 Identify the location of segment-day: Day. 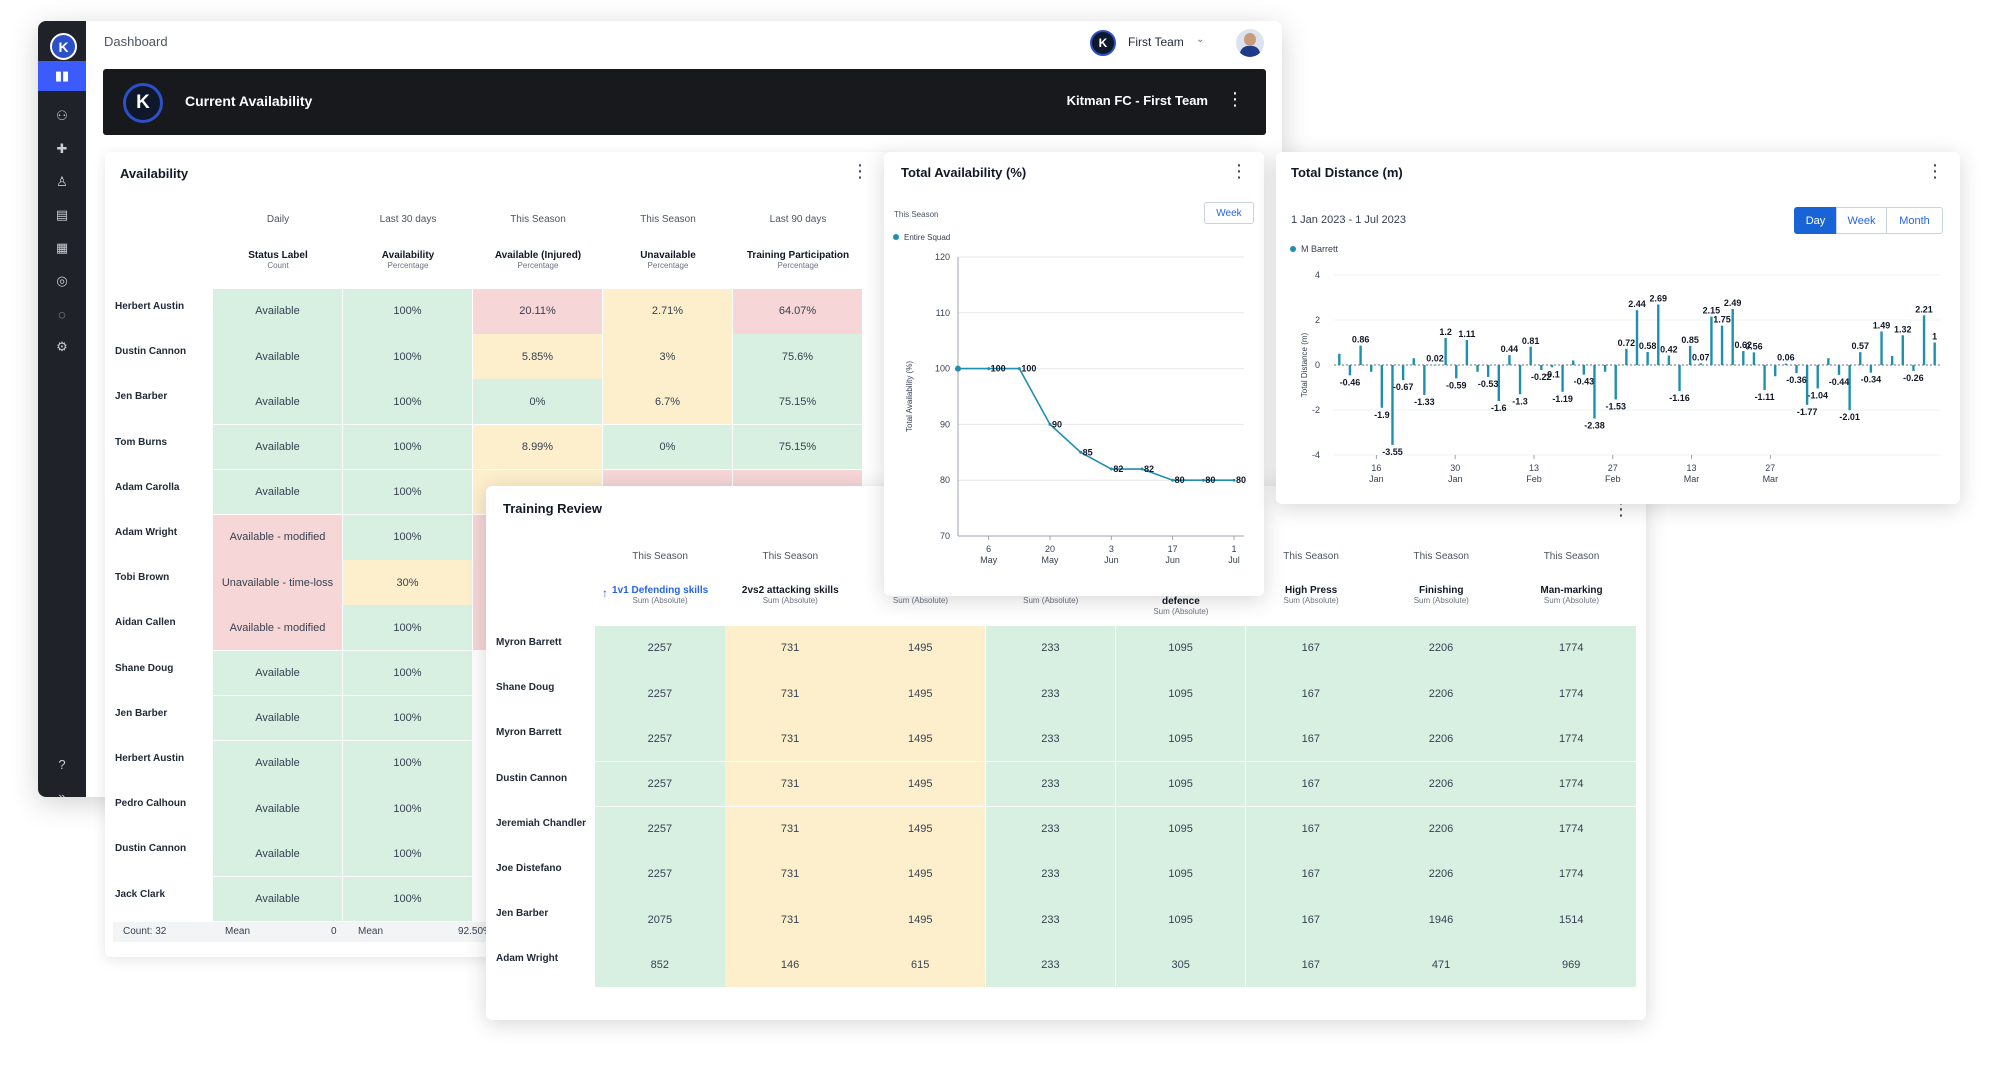
(1815, 220).